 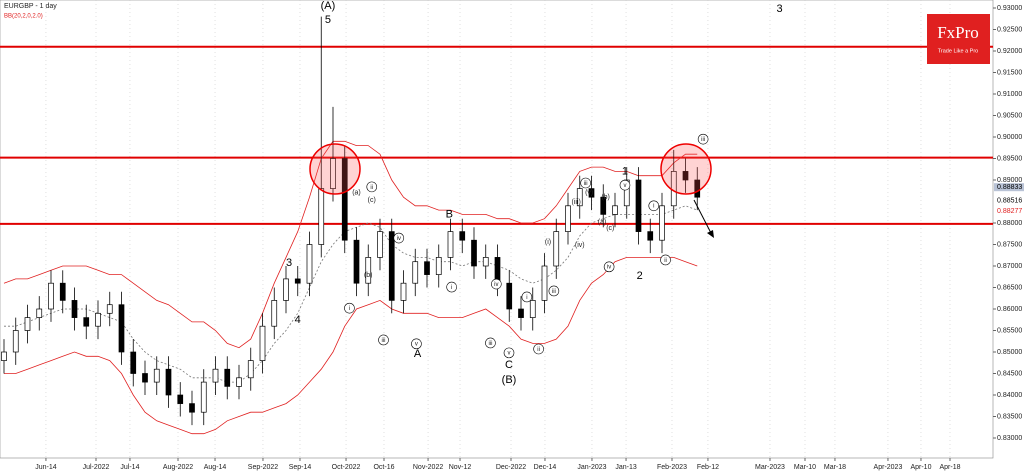 I want to click on x-tick-label: Mar-10, so click(x=805, y=467).